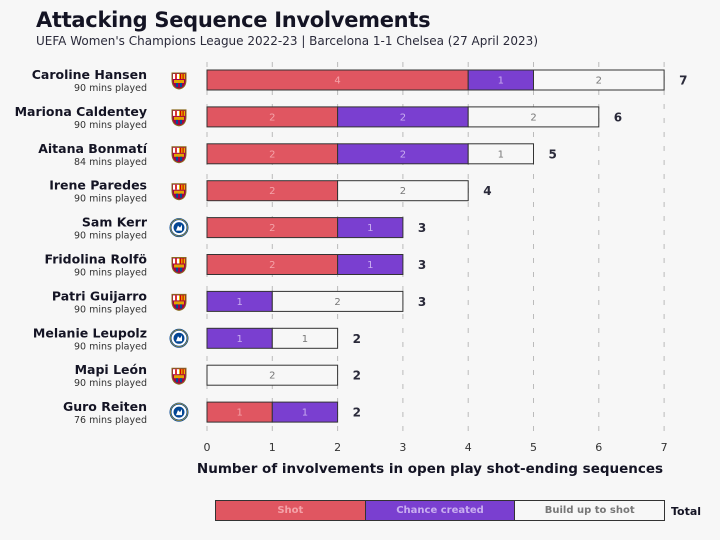  What do you see at coordinates (533, 447) in the screenshot?
I see `x-tick-label: 5` at bounding box center [533, 447].